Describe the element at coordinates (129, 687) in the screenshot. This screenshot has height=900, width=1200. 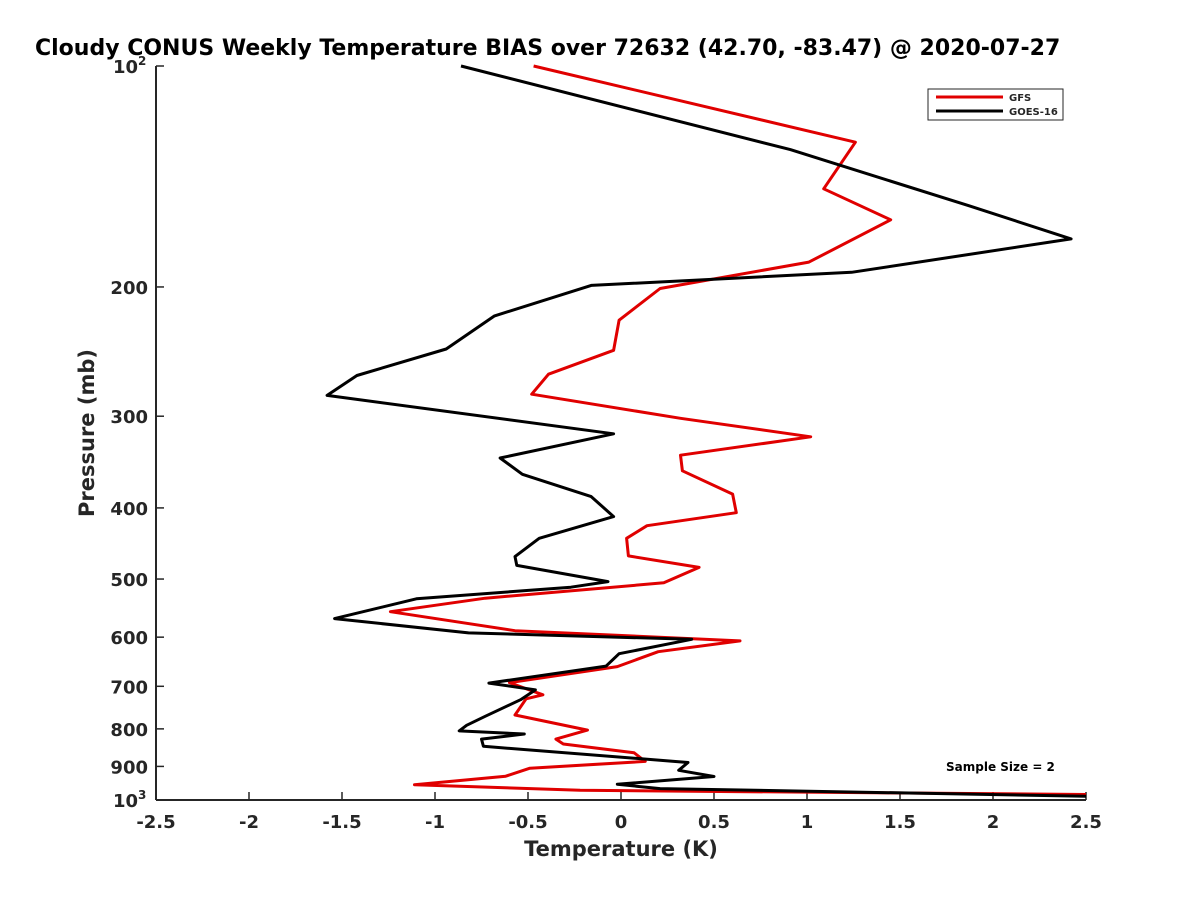
I see `y-tick-label: 700` at that location.